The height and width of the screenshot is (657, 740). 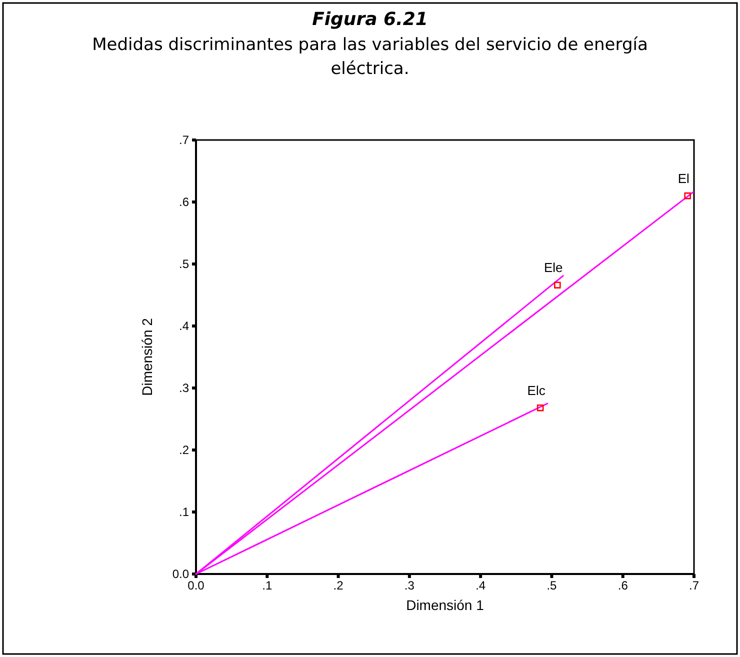 What do you see at coordinates (181, 573) in the screenshot?
I see `y-tick-label: 0.0` at bounding box center [181, 573].